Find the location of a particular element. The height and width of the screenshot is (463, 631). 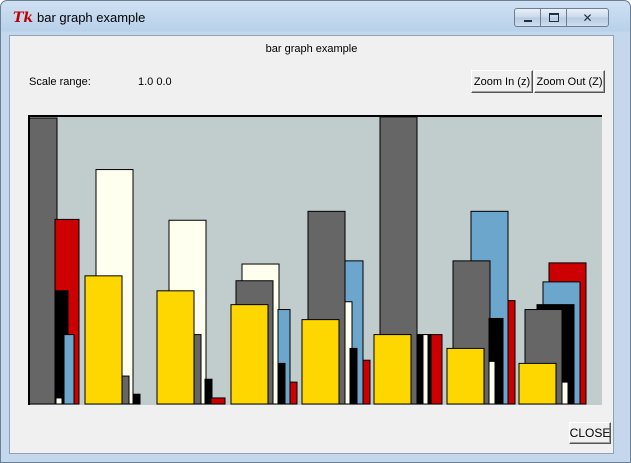

minimize-icon is located at coordinates (527, 20).